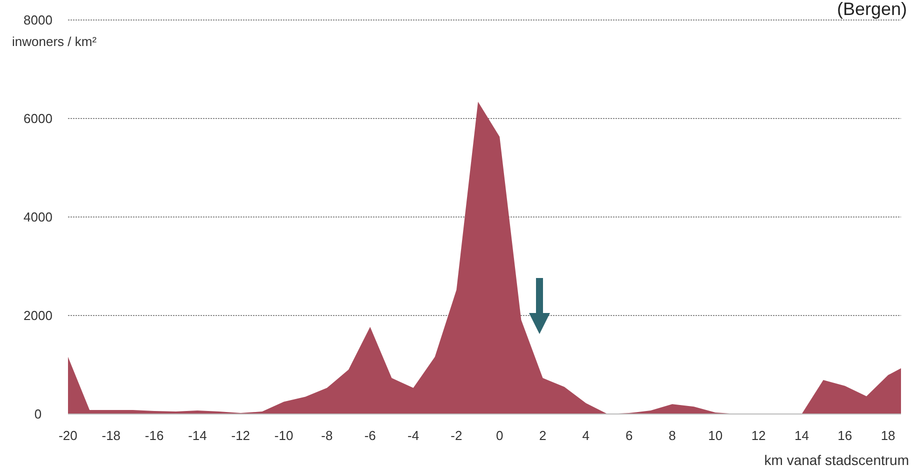  What do you see at coordinates (55, 41) in the screenshot?
I see `y-axis-title: inwoners / km²` at bounding box center [55, 41].